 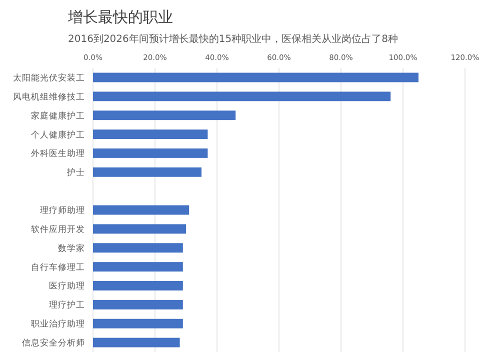 I want to click on y-tick-label: 职业治疗助理, so click(x=58, y=324).